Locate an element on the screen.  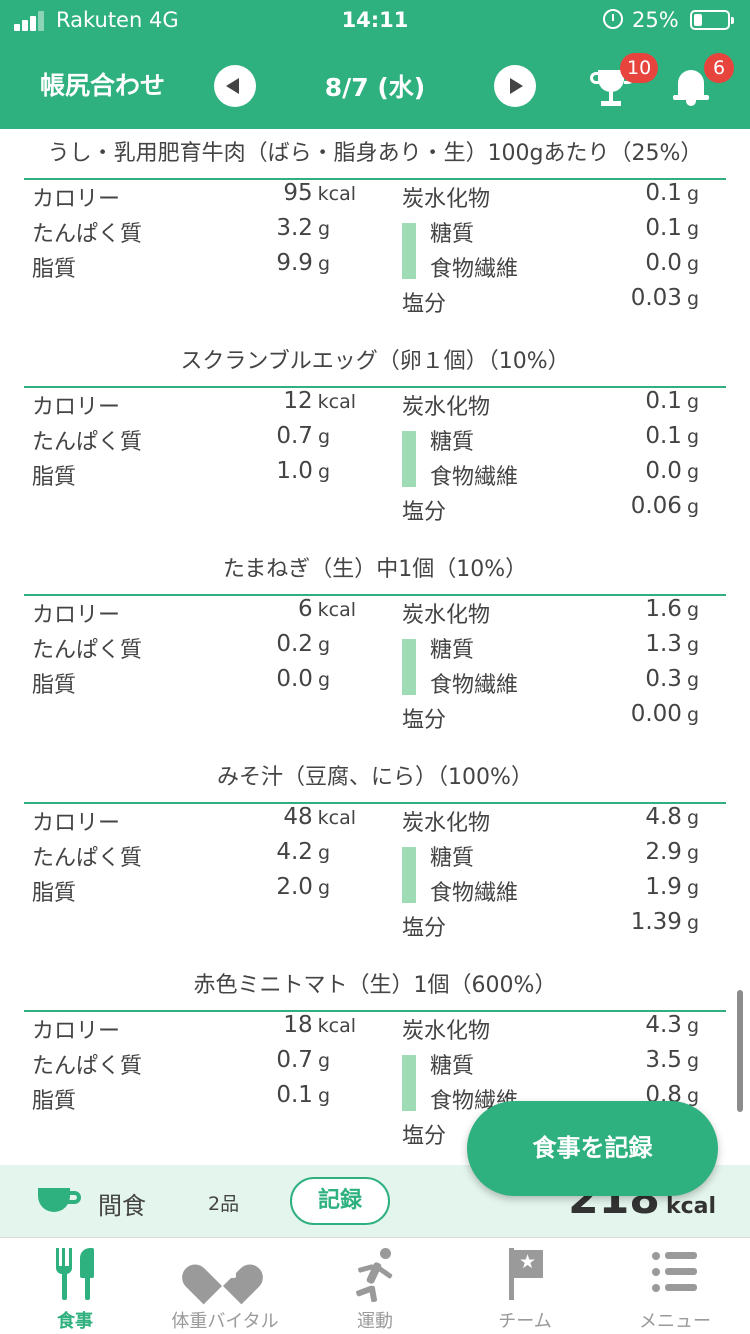
fiber-label: 食物繊維 is located at coordinates (474, 269).